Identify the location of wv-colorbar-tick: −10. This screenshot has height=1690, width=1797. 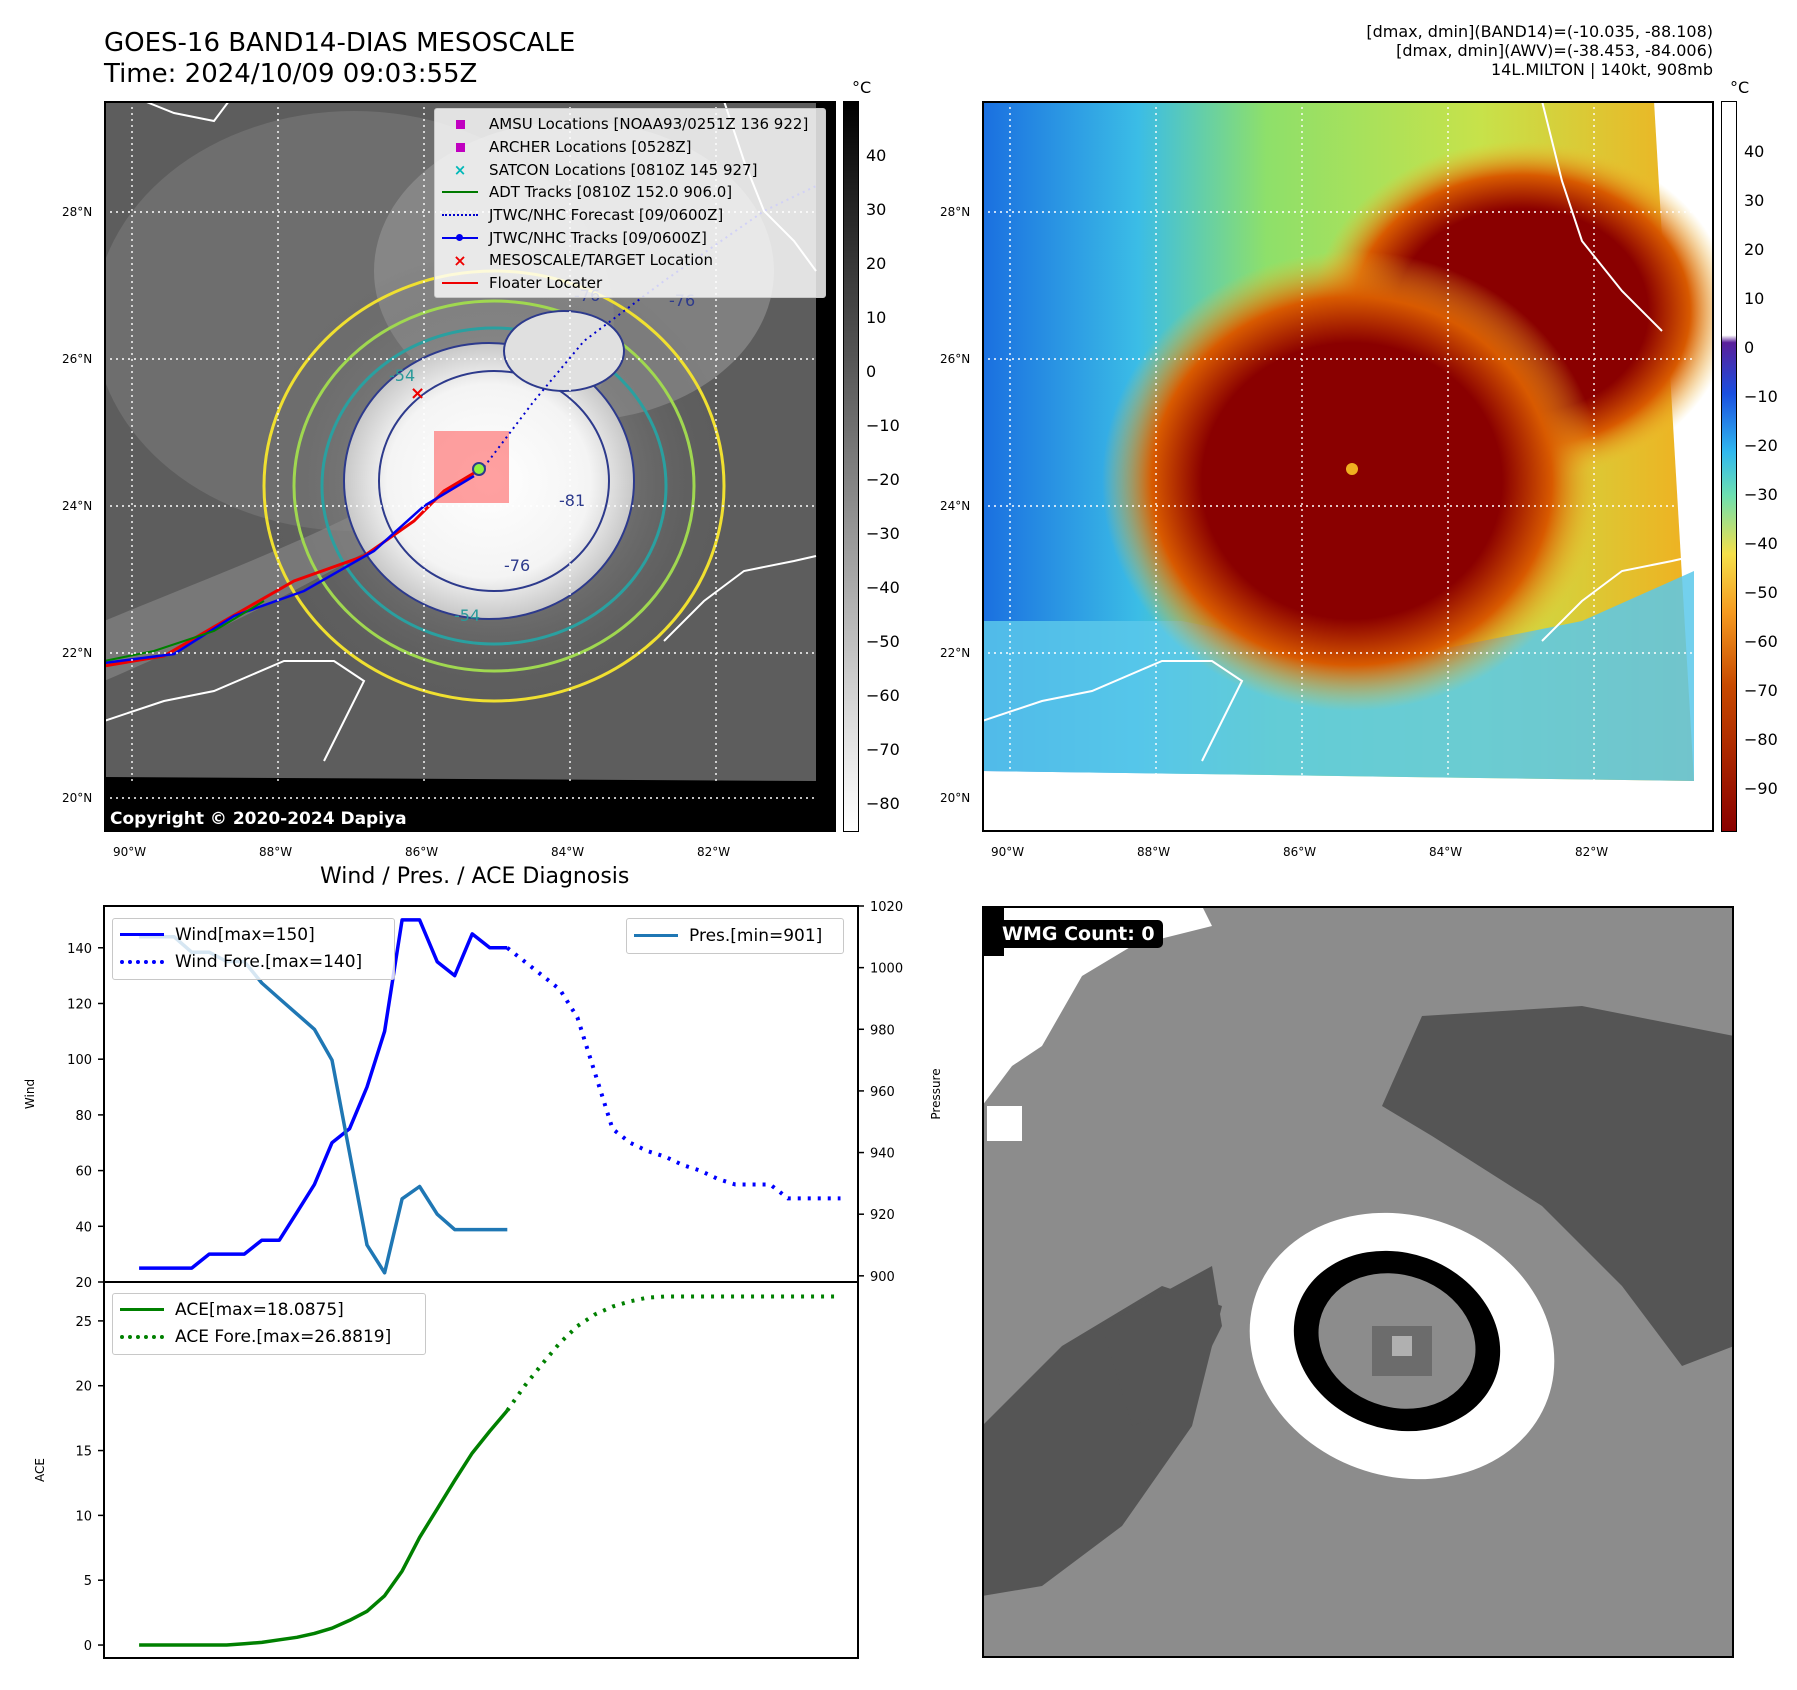
(1761, 396).